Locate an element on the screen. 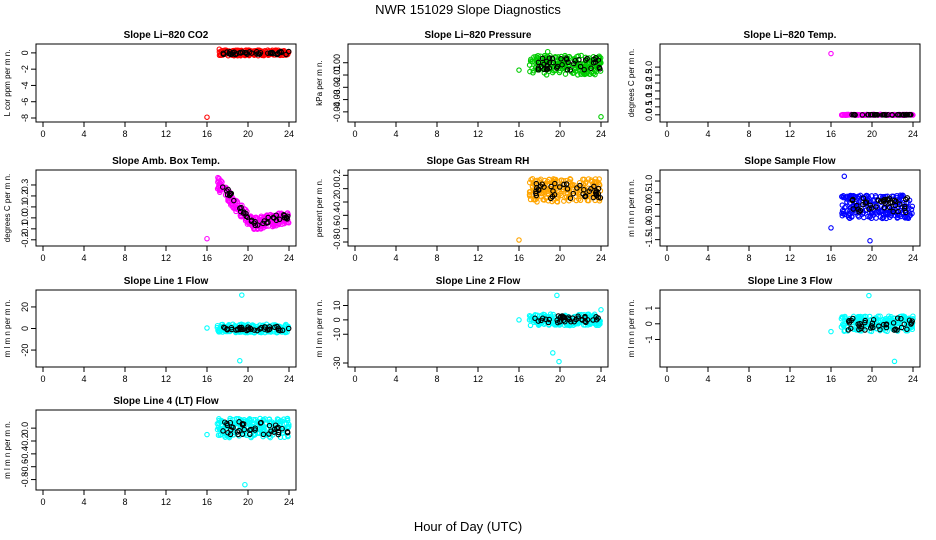 The height and width of the screenshot is (540, 936). y-tick-label: -1.5 is located at coordinates (649, 240).